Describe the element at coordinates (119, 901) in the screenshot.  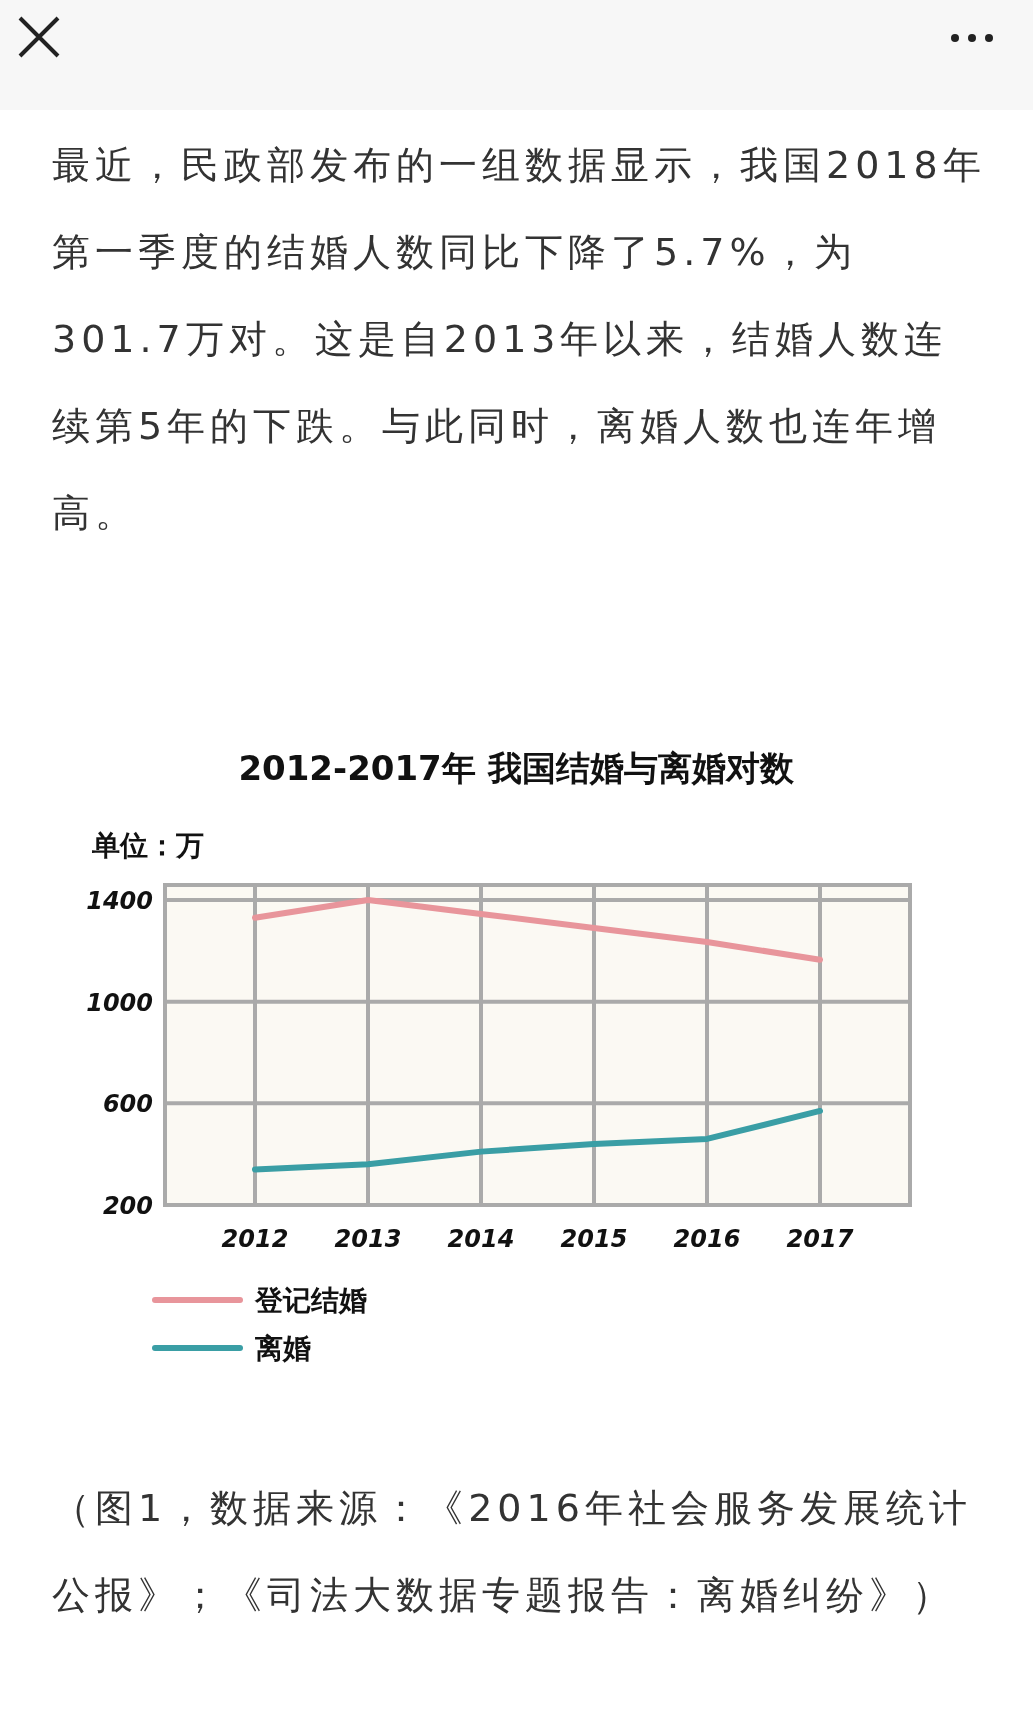
I see `y-tick-label: 1400` at that location.